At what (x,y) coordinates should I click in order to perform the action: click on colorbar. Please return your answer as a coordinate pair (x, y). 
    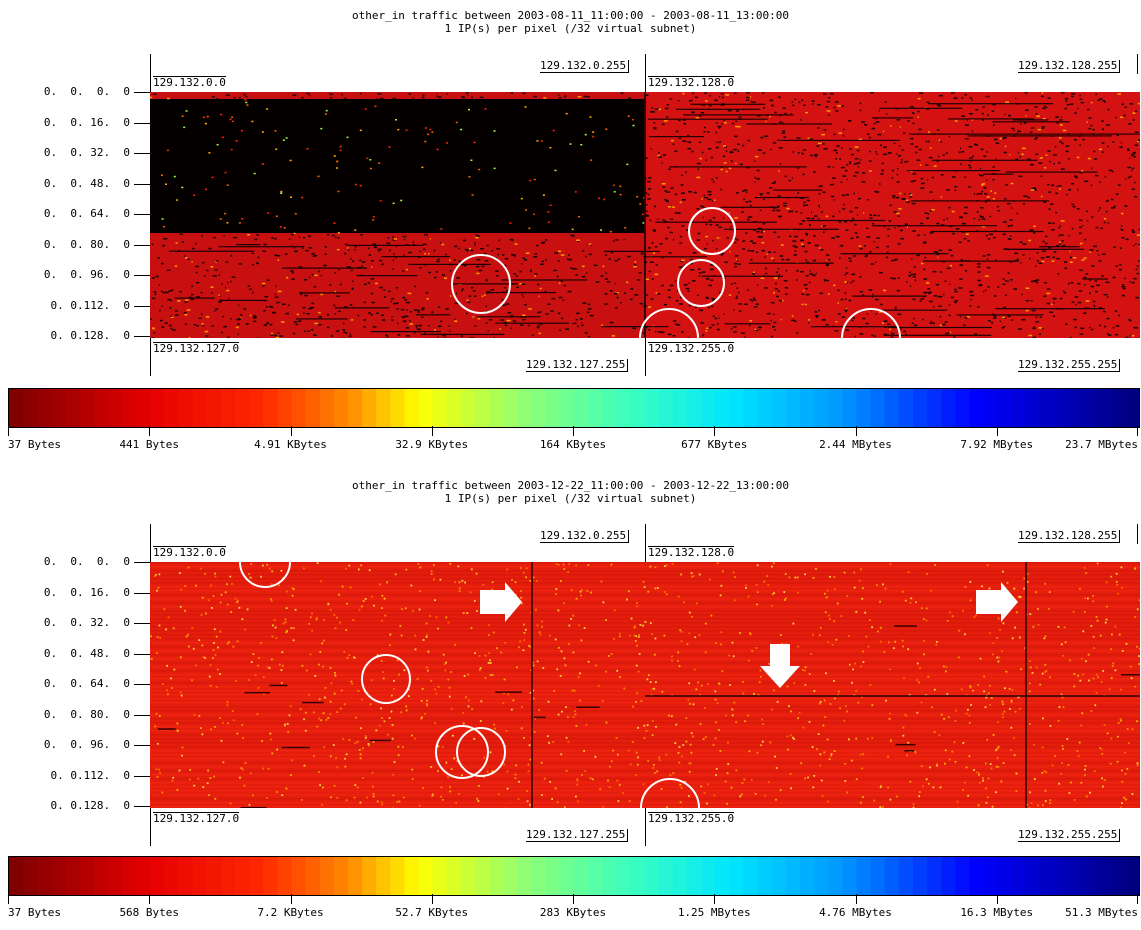
    Looking at the image, I should click on (574, 876).